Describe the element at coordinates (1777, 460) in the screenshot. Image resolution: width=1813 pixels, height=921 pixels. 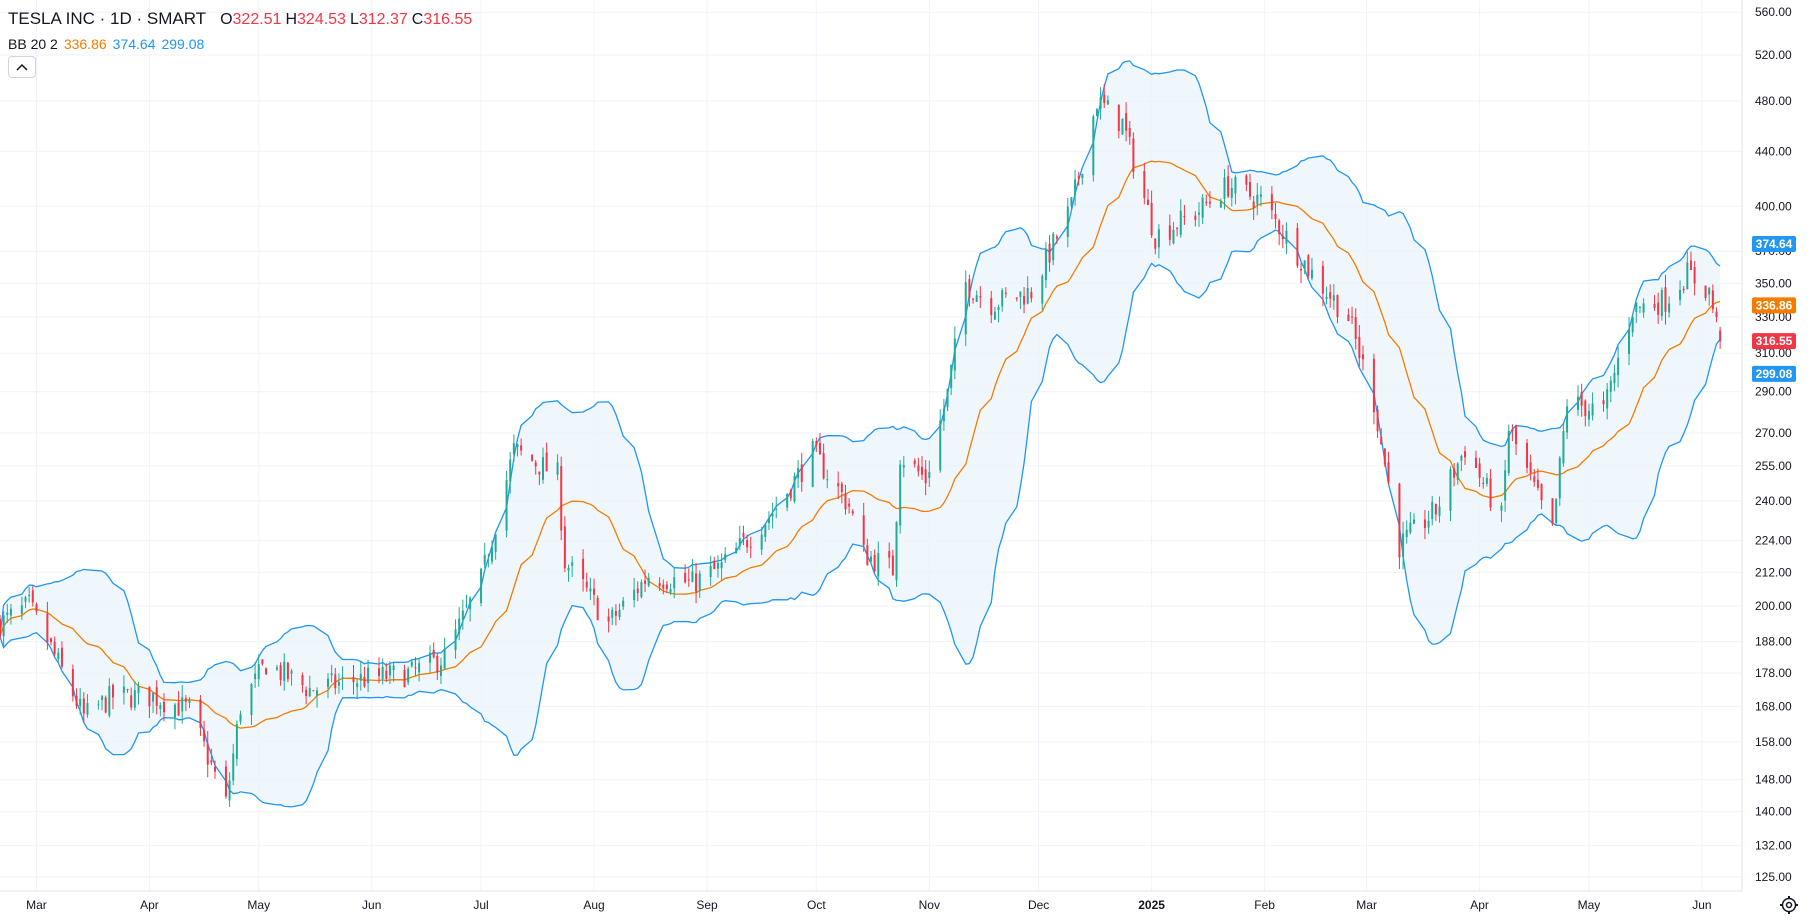
I see `price-axis` at that location.